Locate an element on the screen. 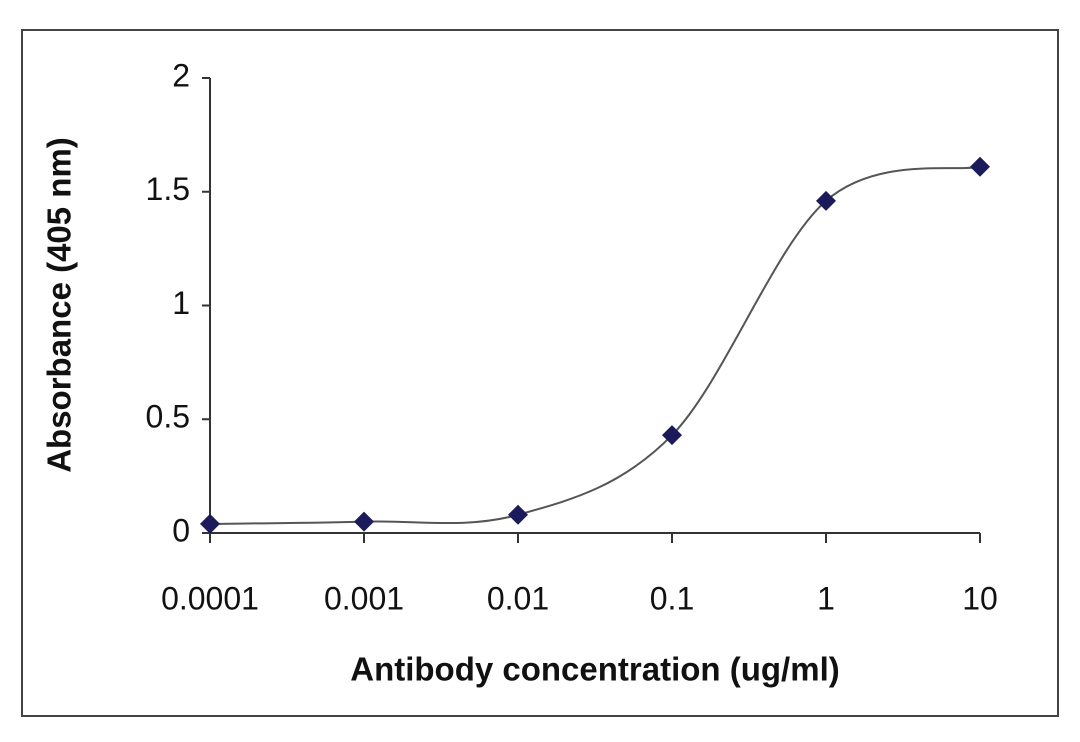 The width and height of the screenshot is (1080, 742). y-tick-label: 0 is located at coordinates (181, 530).